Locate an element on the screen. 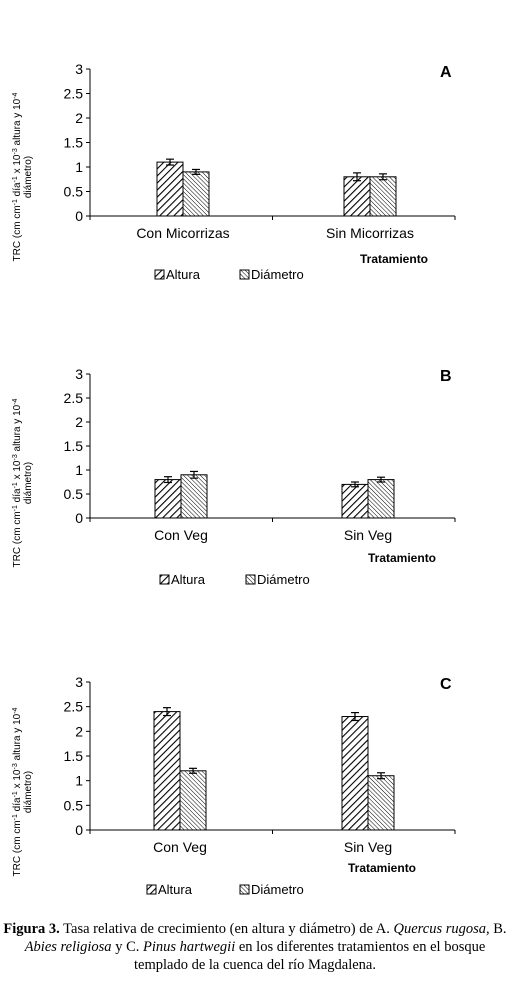 This screenshot has height=1007, width=510. panel-a-x-axis-label: Tratamiento is located at coordinates (394, 259).